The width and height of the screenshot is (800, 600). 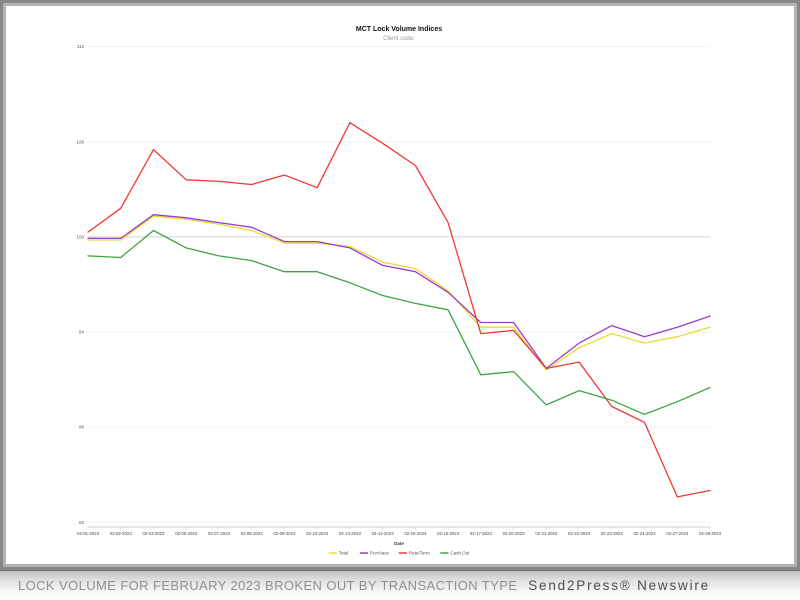 I want to click on x-tick-label: 02-23-2023, so click(x=612, y=533).